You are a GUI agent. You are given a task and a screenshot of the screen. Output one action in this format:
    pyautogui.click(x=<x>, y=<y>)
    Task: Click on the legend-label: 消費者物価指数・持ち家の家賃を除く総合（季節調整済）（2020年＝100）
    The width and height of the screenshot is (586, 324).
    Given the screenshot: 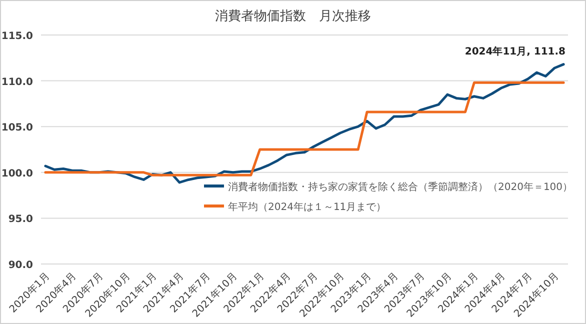 What is the action you would take?
    pyautogui.click(x=400, y=187)
    